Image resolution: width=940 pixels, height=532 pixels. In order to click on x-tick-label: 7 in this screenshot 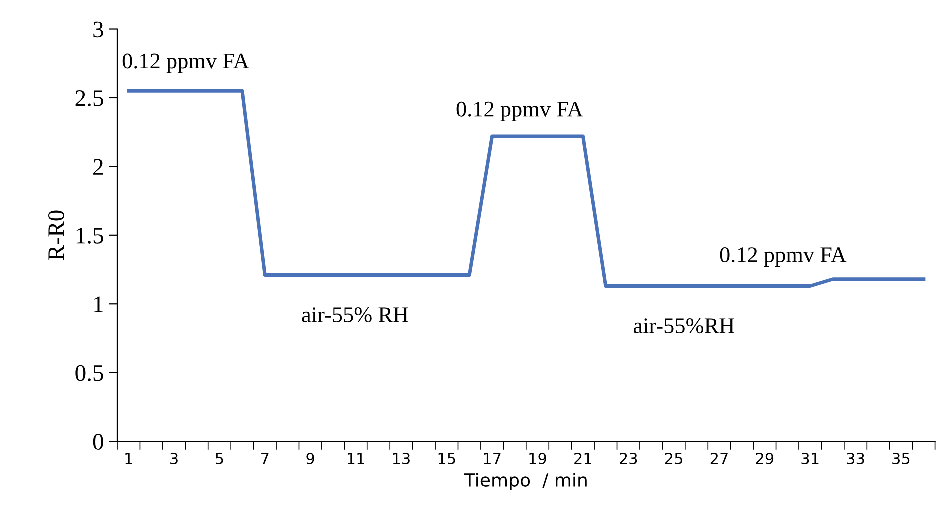, I will do `click(265, 458)`.